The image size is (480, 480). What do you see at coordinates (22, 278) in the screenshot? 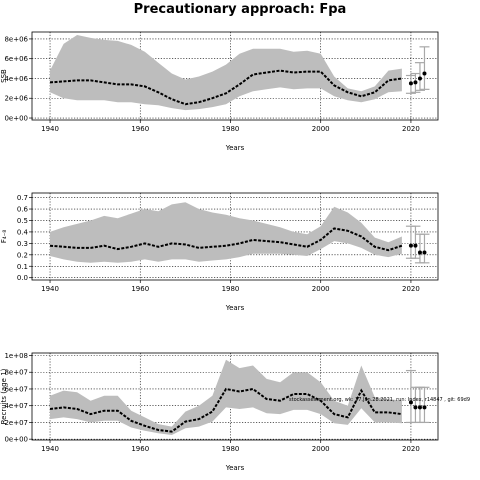
I see `y-tick-label: 0.0` at bounding box center [22, 278].